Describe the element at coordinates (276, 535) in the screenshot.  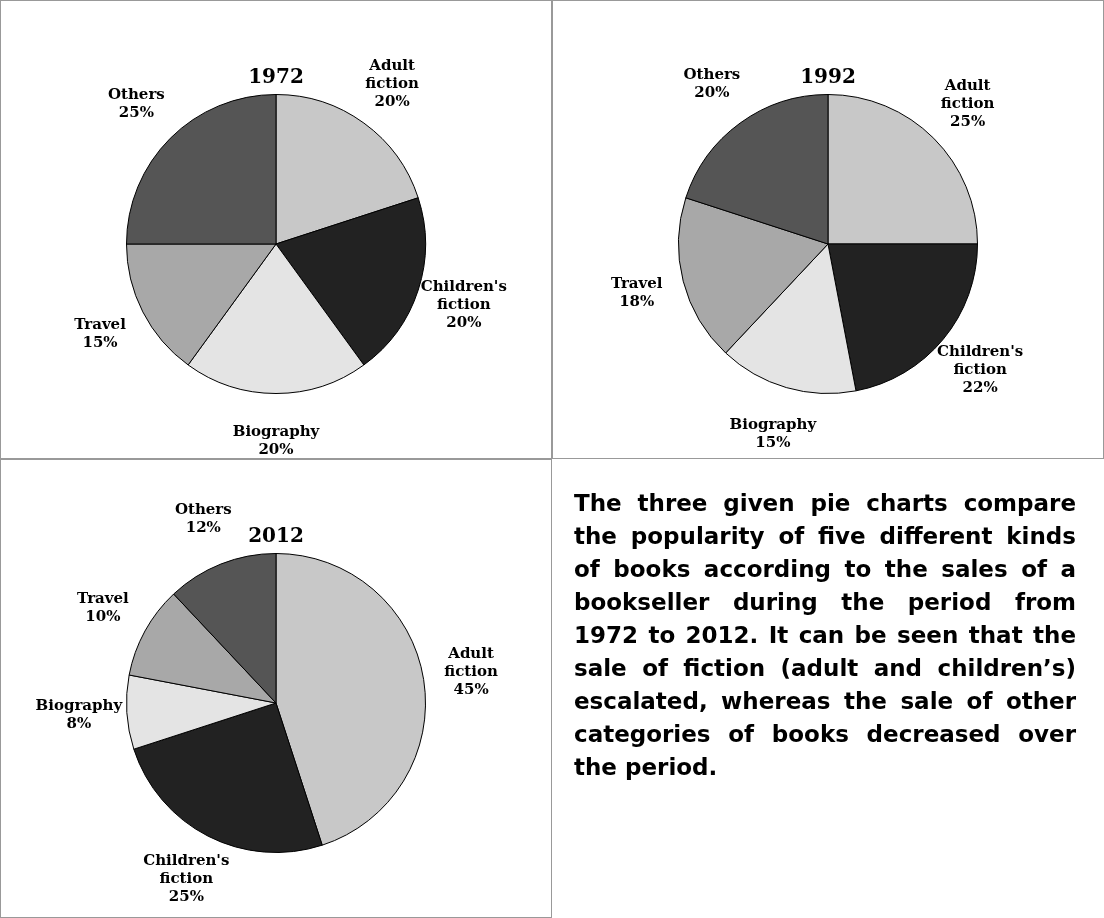
I see `text: 2012` at that location.